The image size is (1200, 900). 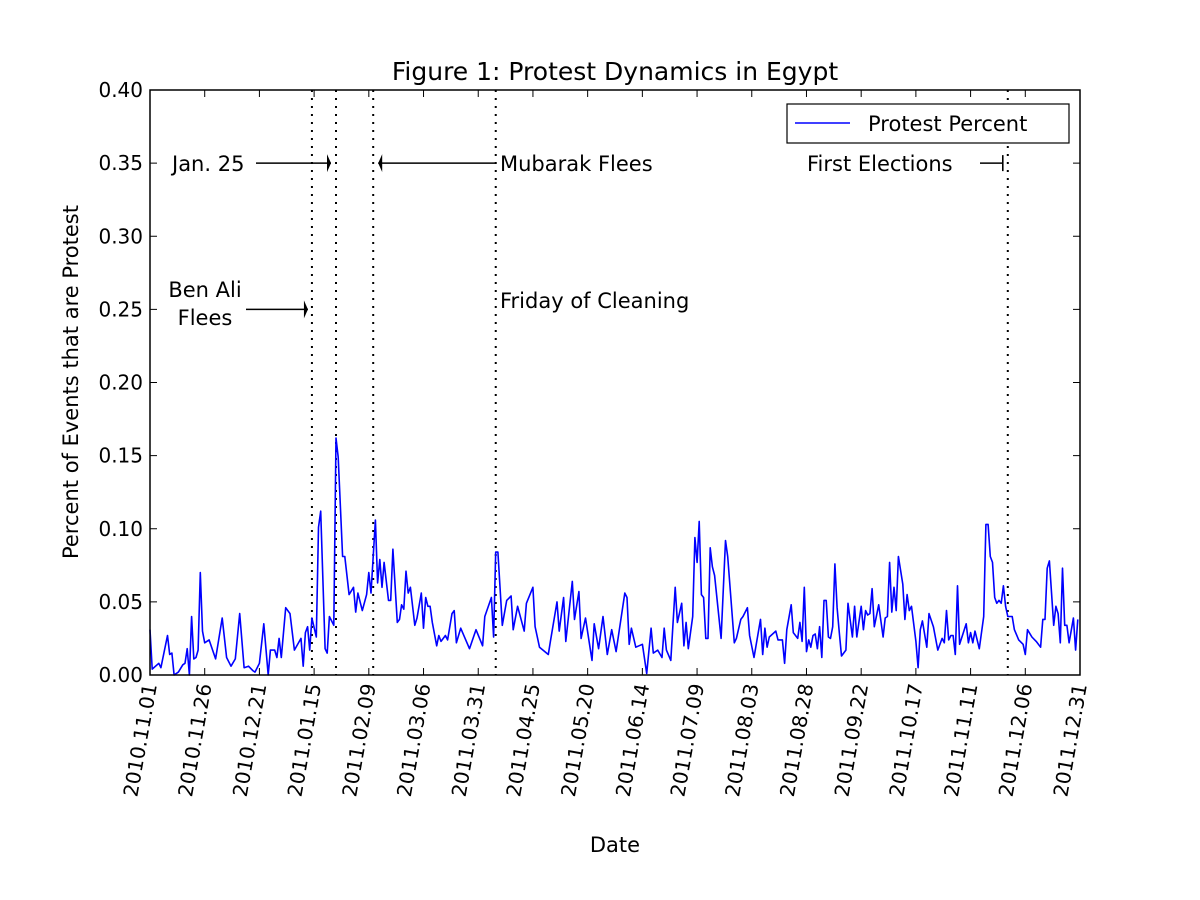 What do you see at coordinates (469, 740) in the screenshot?
I see `x-tick-label: 2011.03.31` at bounding box center [469, 740].